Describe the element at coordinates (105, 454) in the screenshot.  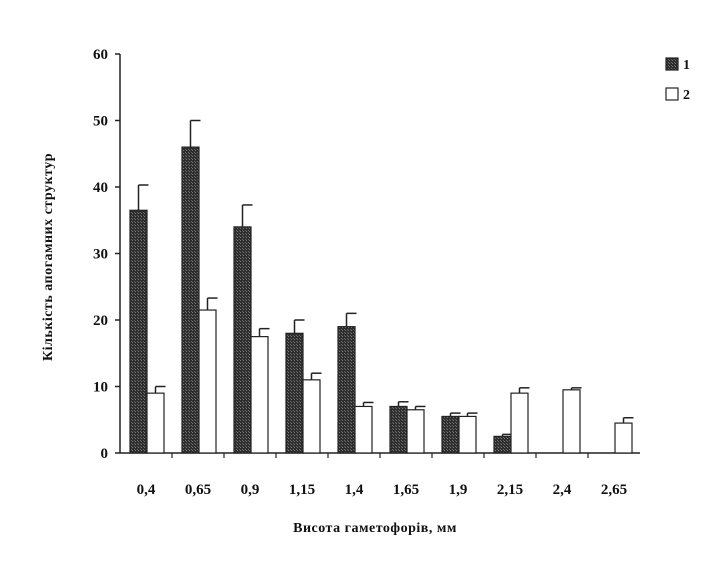
I see `y-tick-label: 0` at that location.